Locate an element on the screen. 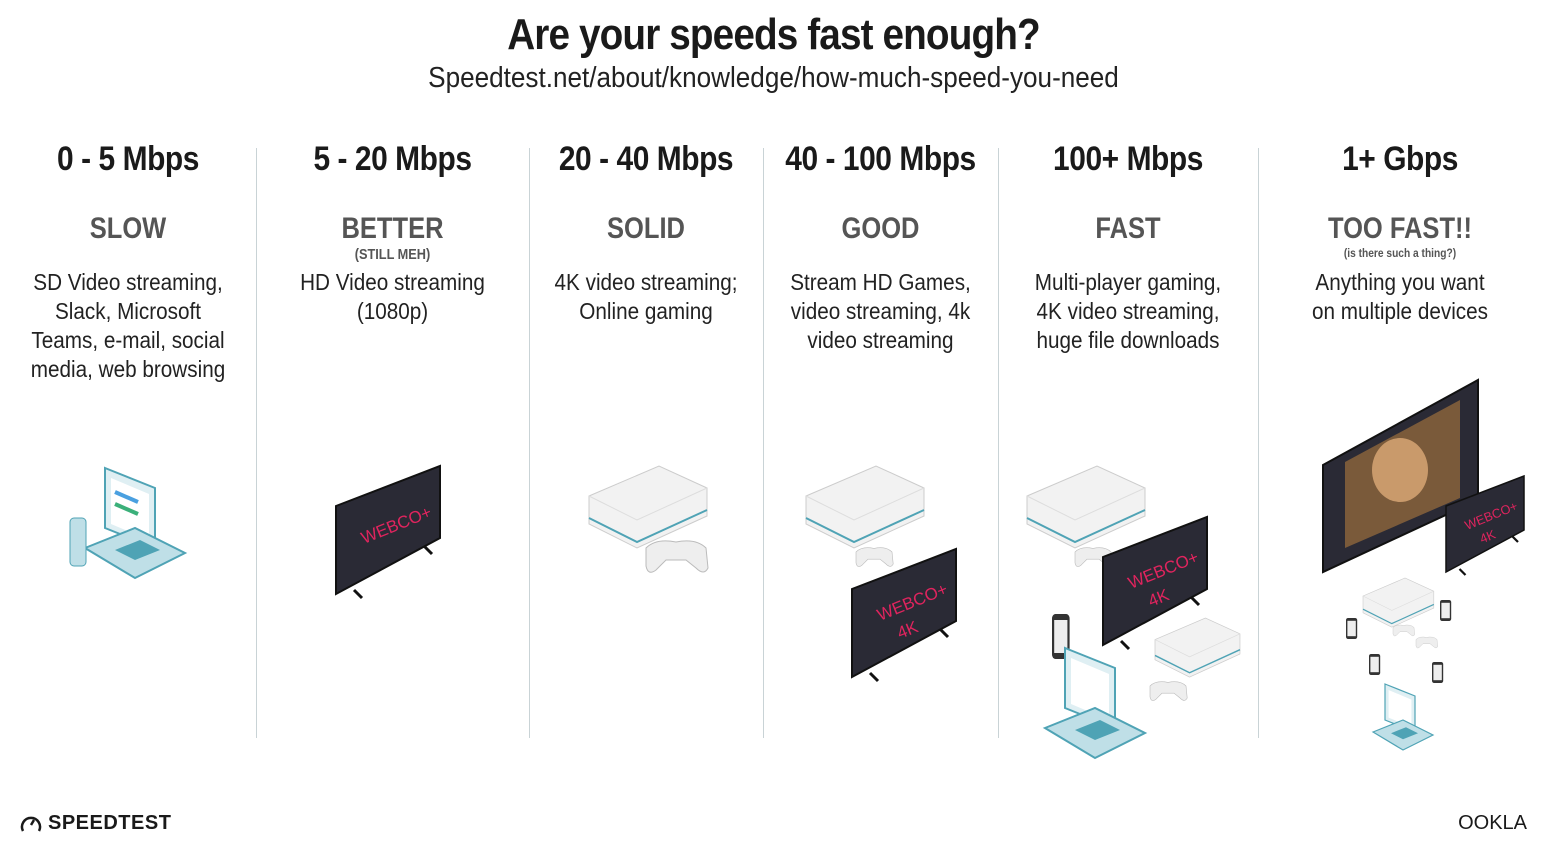 The image size is (1547, 843). screen-badge: 4K is located at coordinates (1488, 536).